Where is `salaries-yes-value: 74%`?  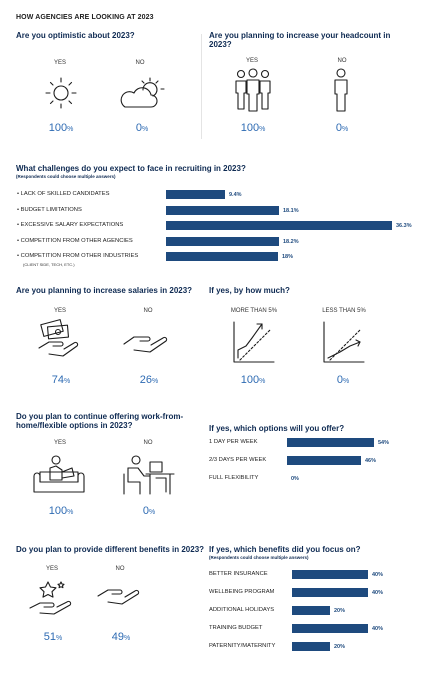 salaries-yes-value: 74% is located at coordinates (61, 380).